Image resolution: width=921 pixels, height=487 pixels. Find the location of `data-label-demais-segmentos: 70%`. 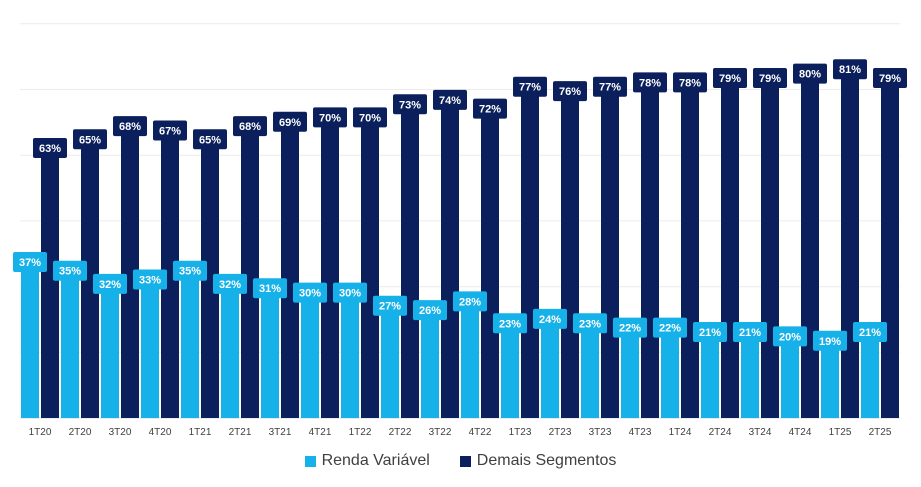

data-label-demais-segmentos: 70% is located at coordinates (330, 118).